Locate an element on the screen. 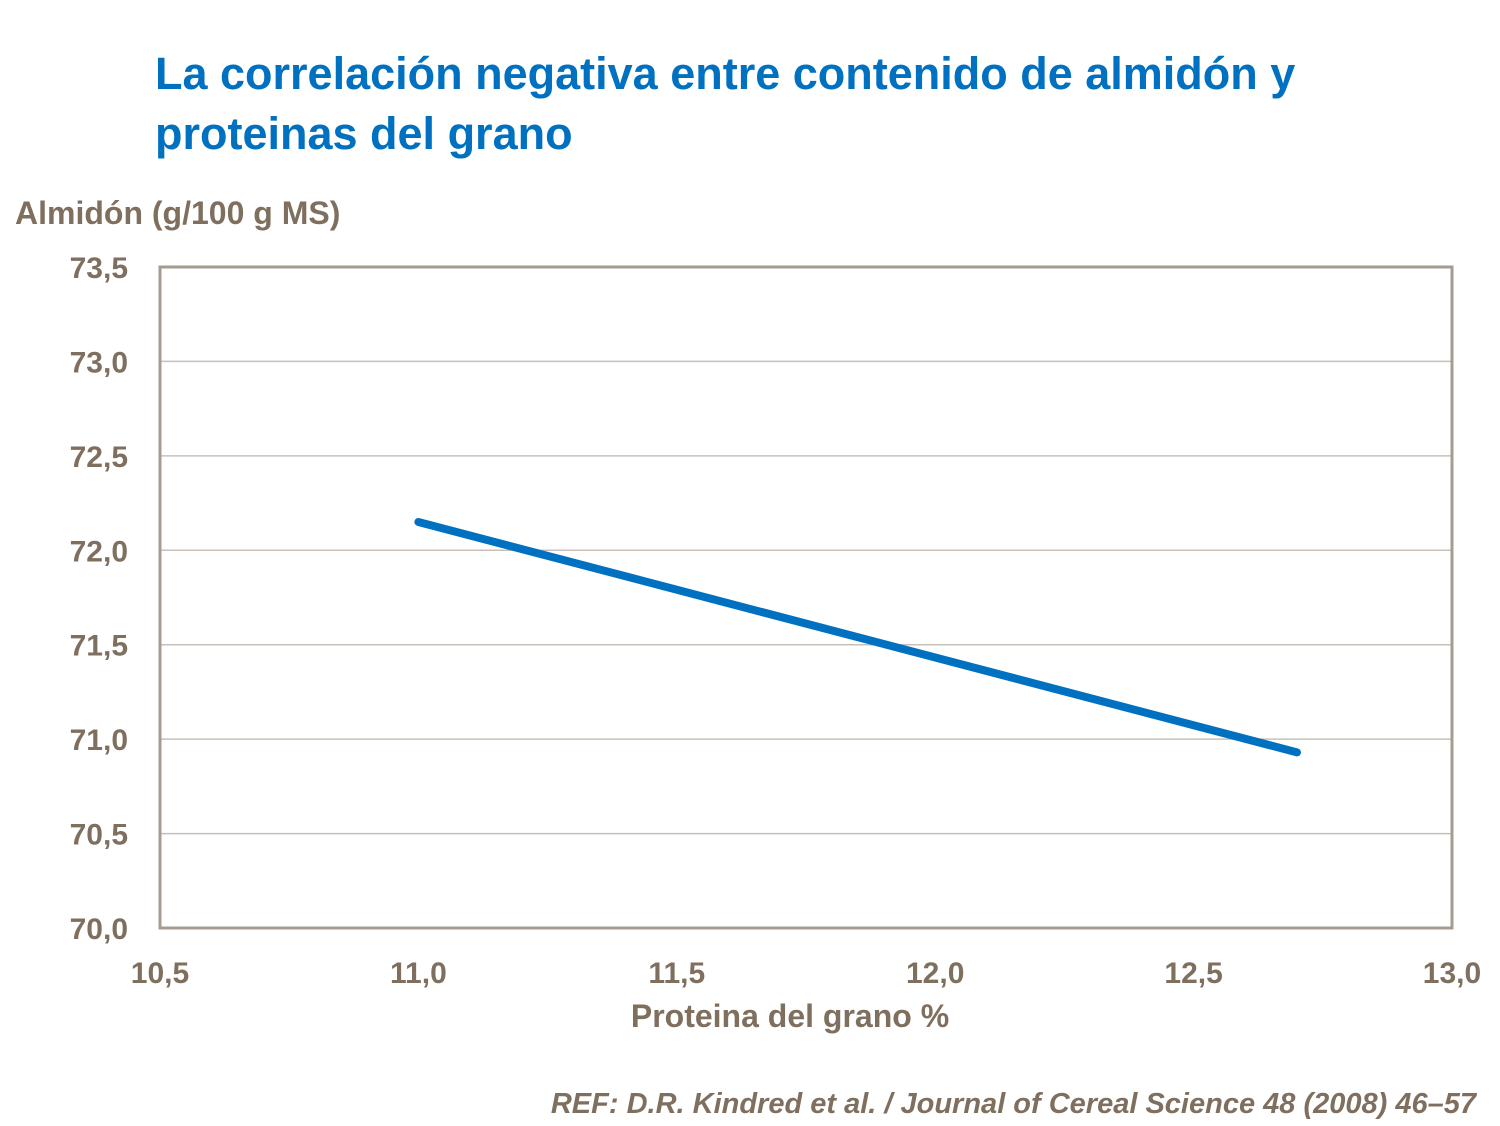 This screenshot has height=1126, width=1500. y-tick-label: 71,5 is located at coordinates (99, 646).